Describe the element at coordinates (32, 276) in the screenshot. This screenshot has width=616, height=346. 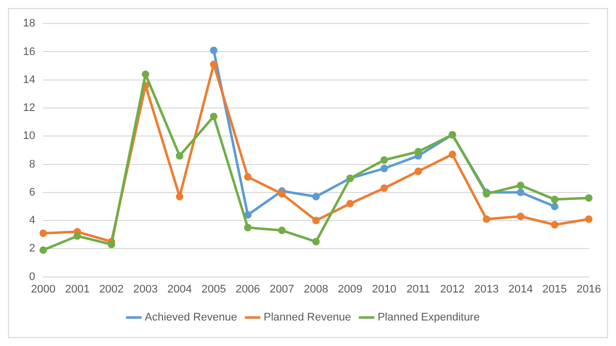
I see `y-tick-label: 0` at that location.